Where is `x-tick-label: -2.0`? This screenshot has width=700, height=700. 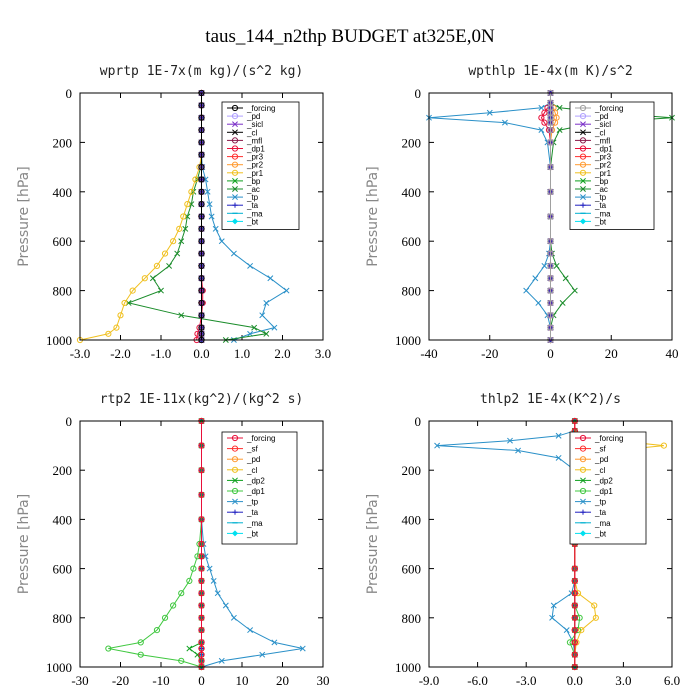 x-tick-label: -2.0 is located at coordinates (120, 353).